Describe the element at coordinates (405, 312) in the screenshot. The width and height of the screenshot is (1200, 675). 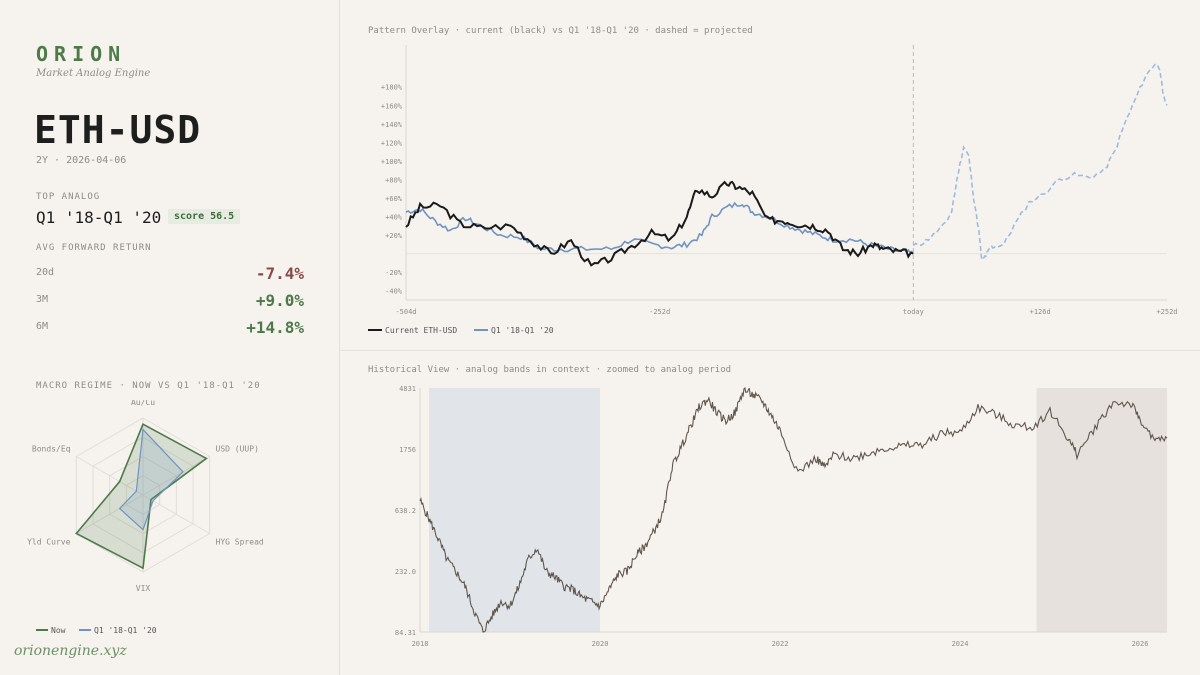
I see `overlay-x-tick: -504d` at that location.